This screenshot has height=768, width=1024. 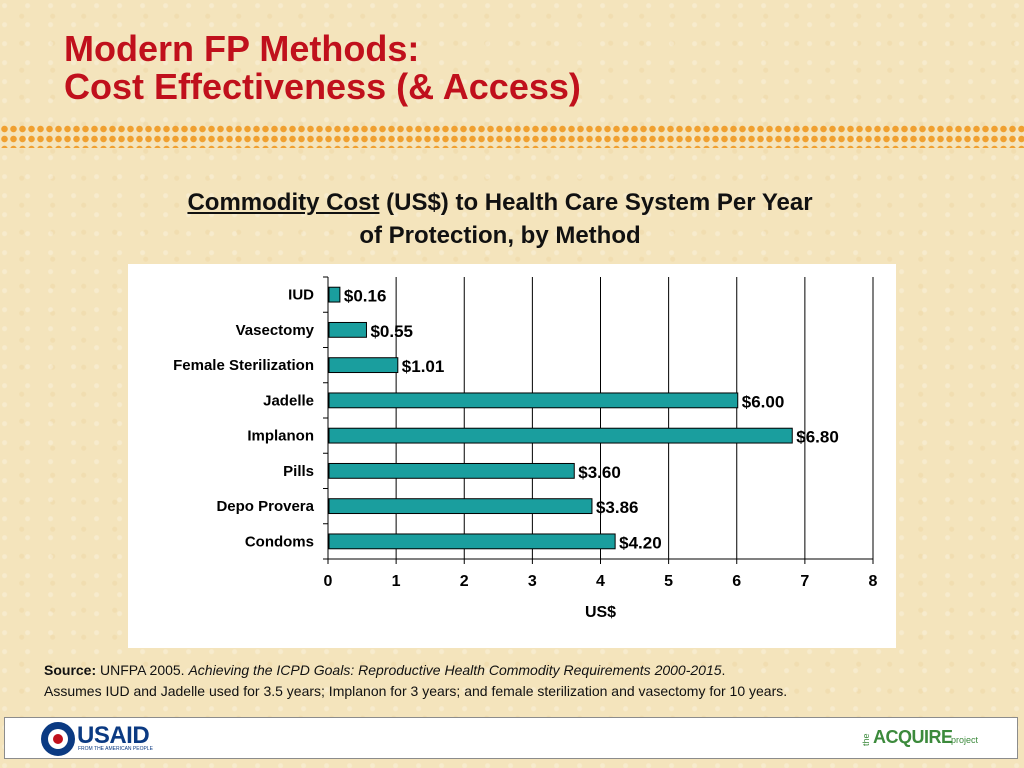 I want to click on category-label: IUD, so click(x=301, y=295).